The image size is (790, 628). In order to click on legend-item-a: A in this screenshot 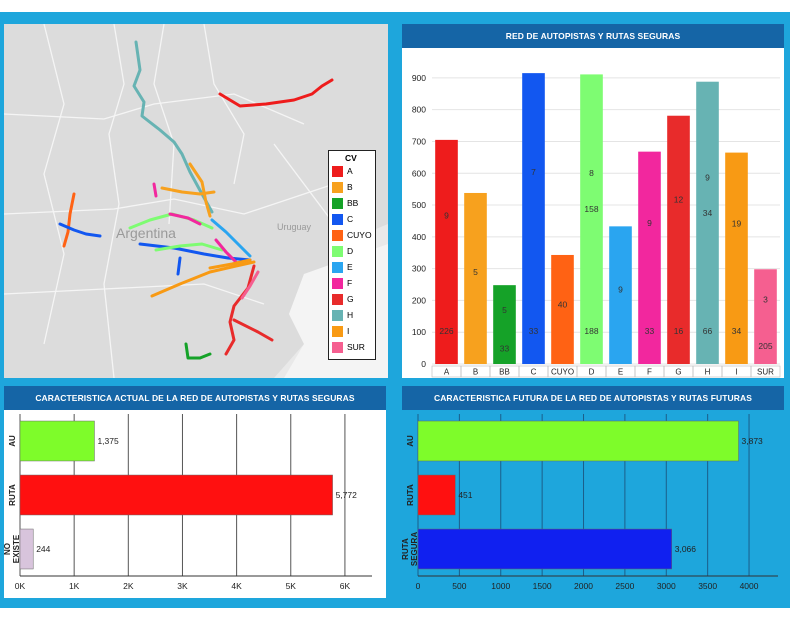, I will do `click(342, 171)`.